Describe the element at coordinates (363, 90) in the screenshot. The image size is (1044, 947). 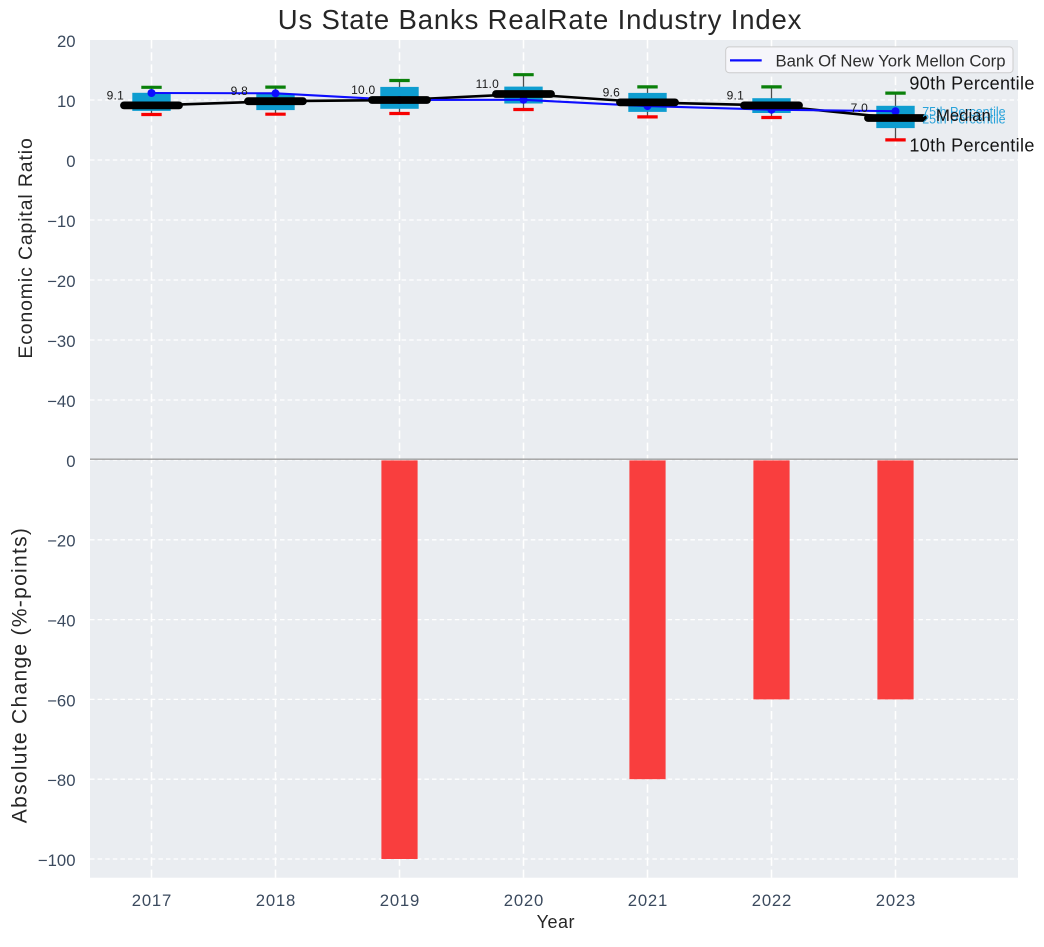
I see `svg-text: 10.0` at that location.